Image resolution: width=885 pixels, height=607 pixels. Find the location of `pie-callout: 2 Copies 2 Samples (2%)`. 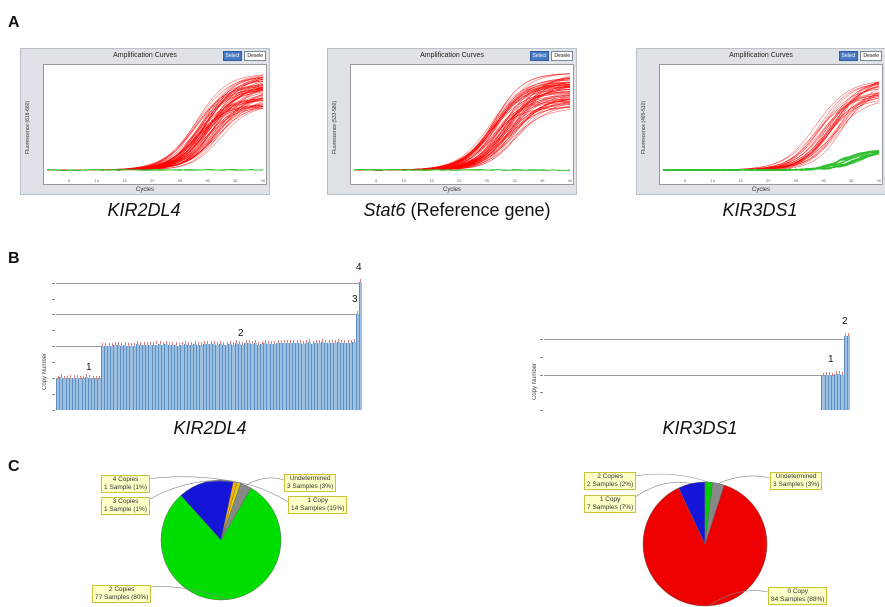

pie-callout: 2 Copies 2 Samples (2%) is located at coordinates (610, 481).